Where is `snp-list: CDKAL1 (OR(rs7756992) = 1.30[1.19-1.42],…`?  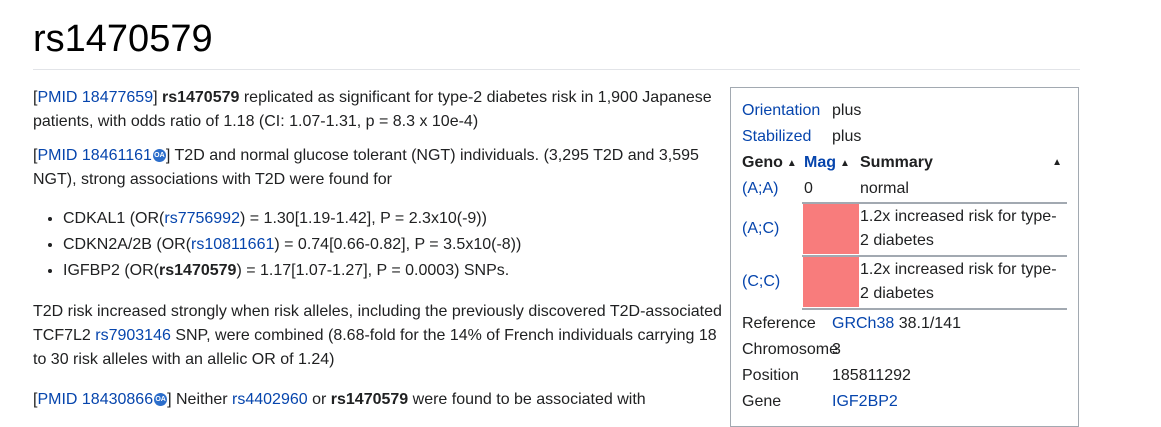
snp-list: CDKAL1 (OR(rs7756992) = 1.30[1.19-1.42],… is located at coordinates (378, 245).